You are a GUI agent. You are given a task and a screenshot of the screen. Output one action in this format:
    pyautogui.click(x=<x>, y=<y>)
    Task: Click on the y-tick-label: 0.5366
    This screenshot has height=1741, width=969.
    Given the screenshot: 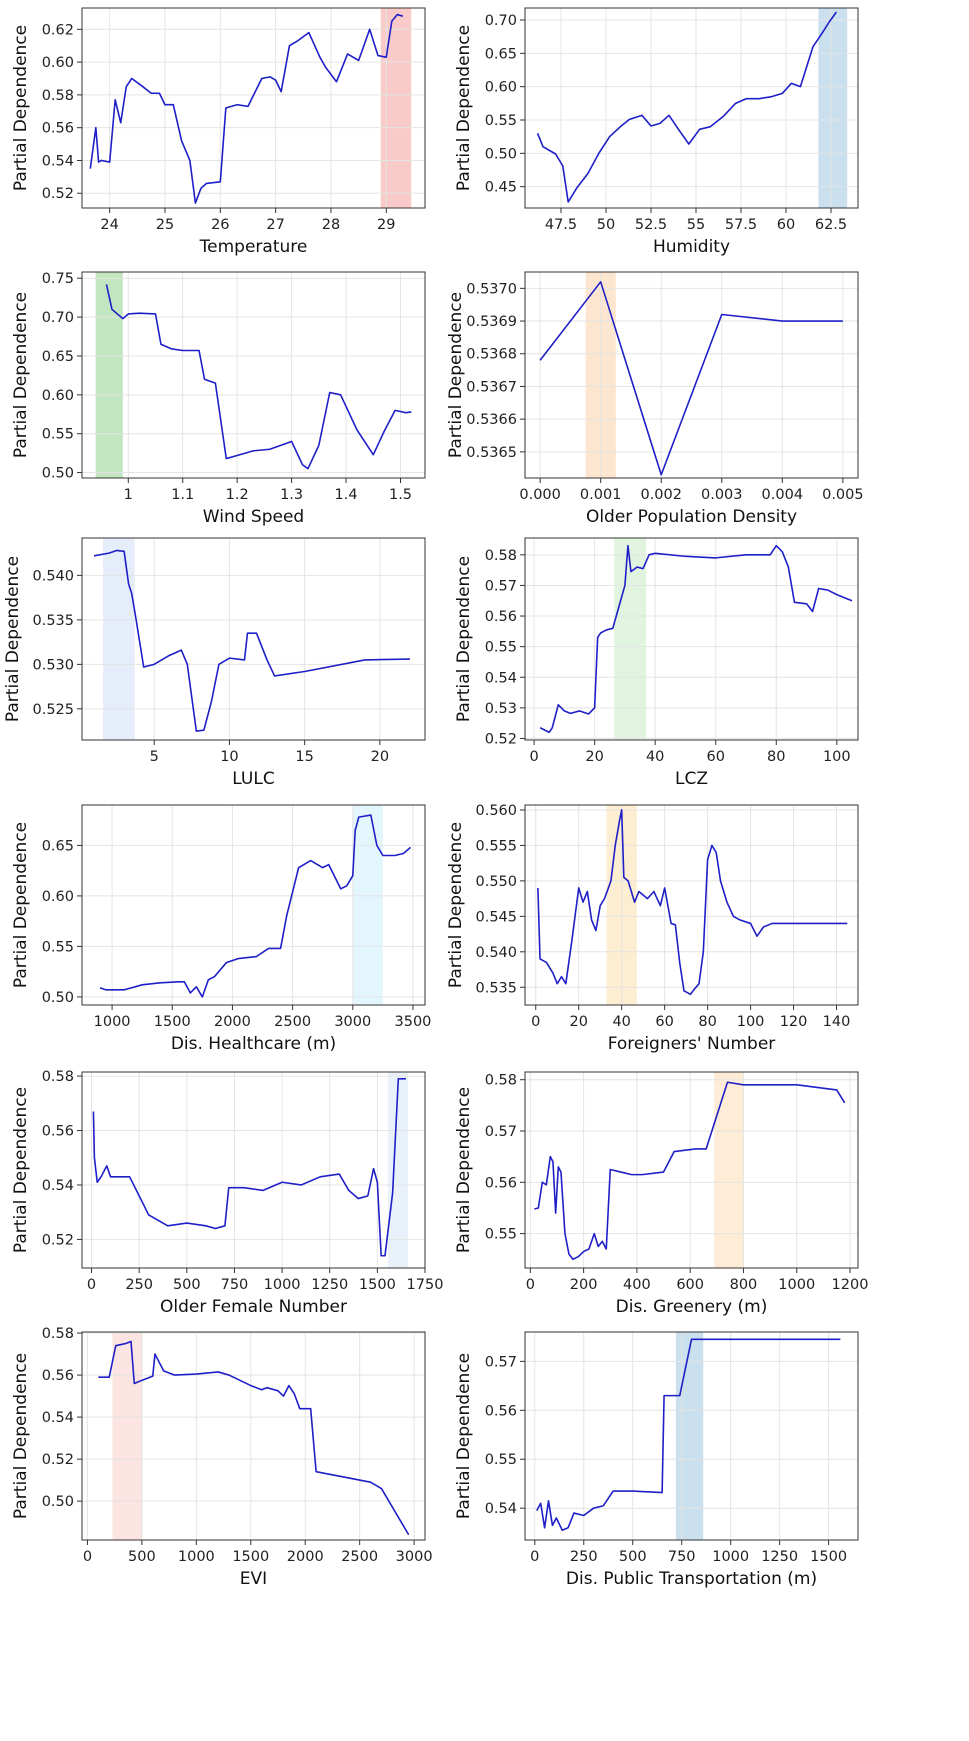 What is the action you would take?
    pyautogui.click(x=491, y=420)
    